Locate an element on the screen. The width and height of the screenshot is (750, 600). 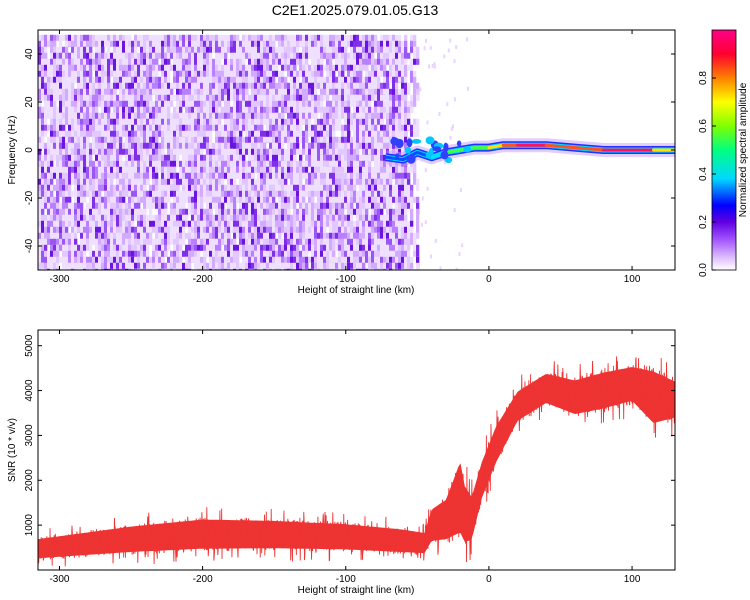
snr-x-label: Height of straight line (km) is located at coordinates (356, 590).